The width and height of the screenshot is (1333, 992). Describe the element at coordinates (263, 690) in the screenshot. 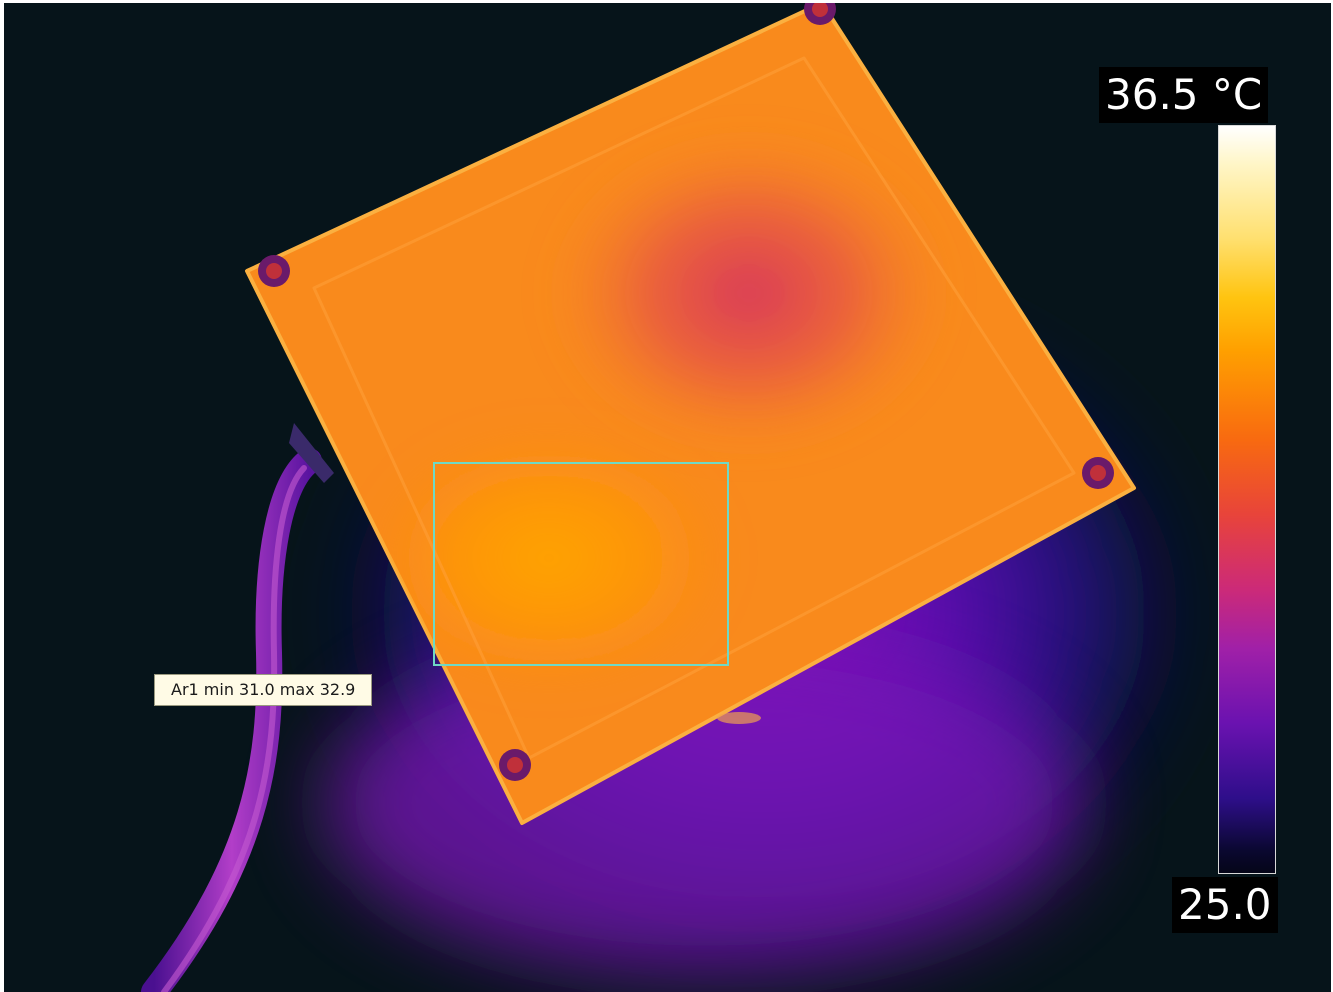

I see `roi-label: Ar1 min 31.0 max 32.9` at that location.